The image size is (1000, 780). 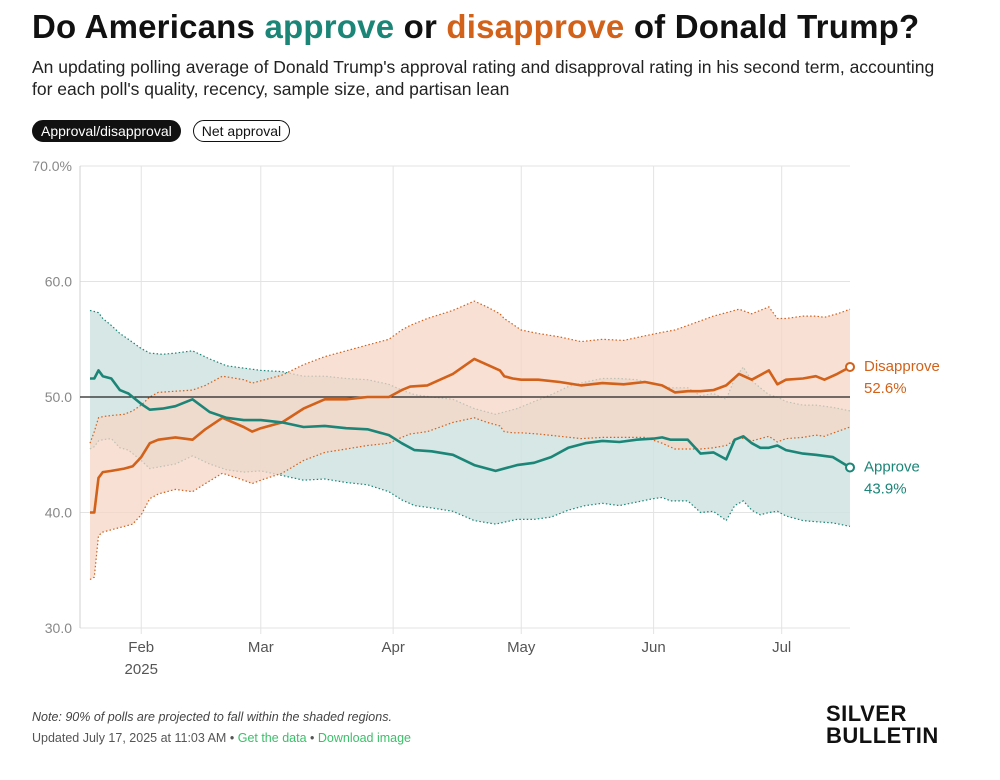 I want to click on y-tick-label: 50.0, so click(x=58, y=397).